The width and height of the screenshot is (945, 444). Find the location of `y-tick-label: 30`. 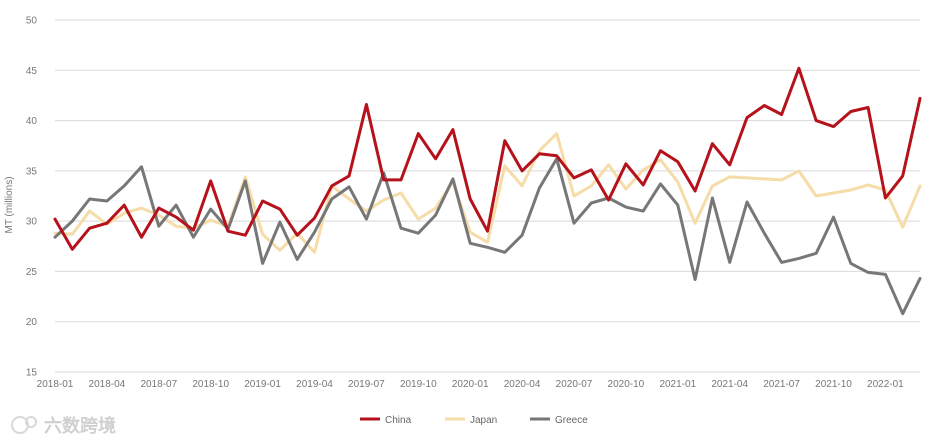

y-tick-label: 30 is located at coordinates (32, 222).